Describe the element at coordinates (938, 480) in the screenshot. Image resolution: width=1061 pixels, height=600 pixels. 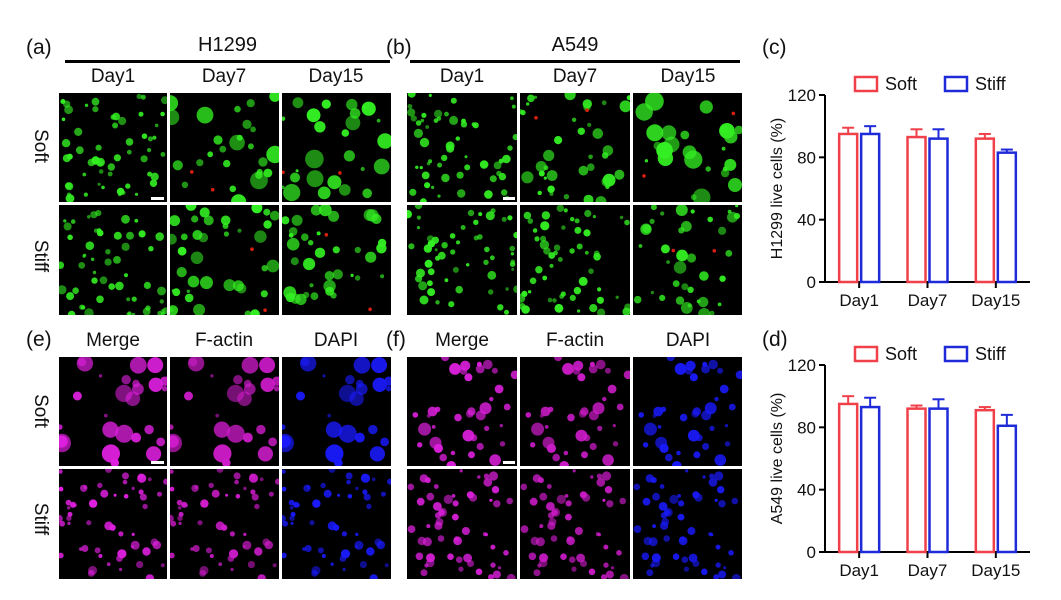
I see `bar-stiff` at that location.